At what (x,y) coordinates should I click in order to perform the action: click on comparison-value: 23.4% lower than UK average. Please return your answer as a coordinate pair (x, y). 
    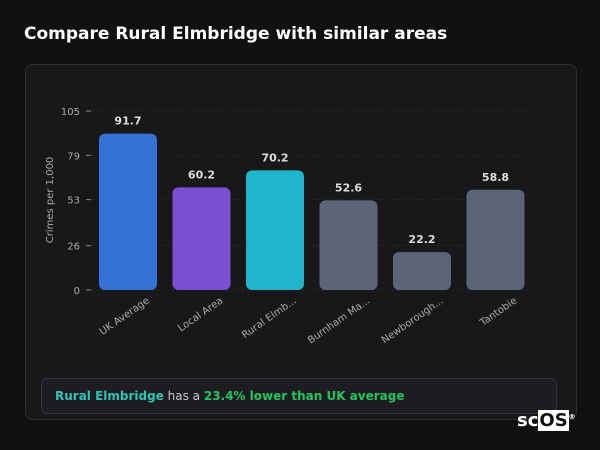
    Looking at the image, I should click on (304, 396).